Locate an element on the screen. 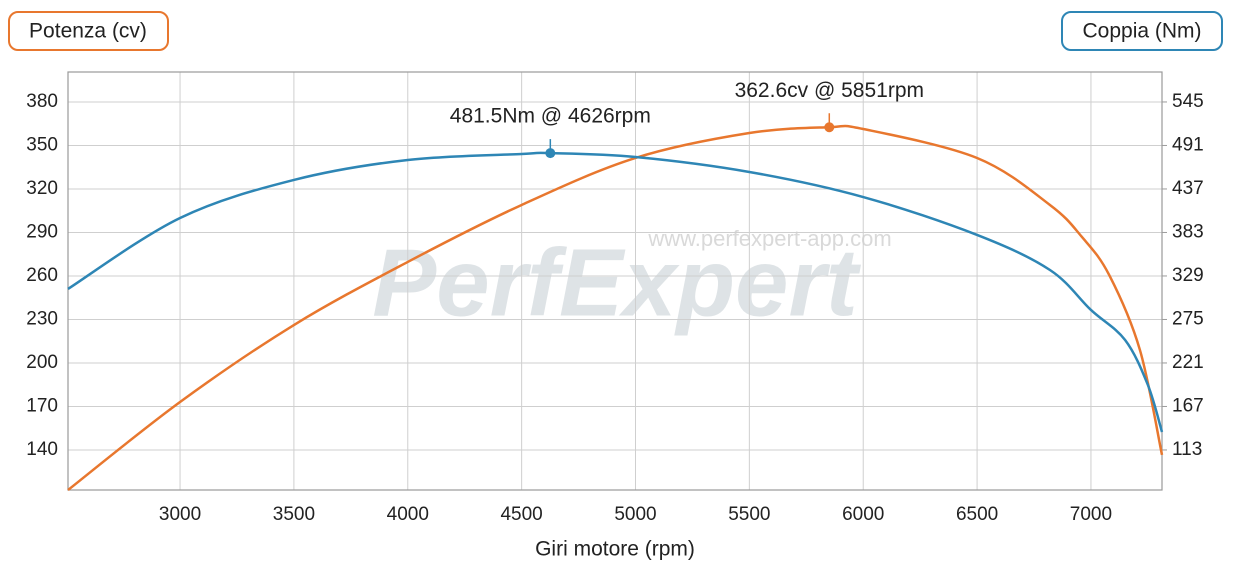  y2-tick-label: 437 is located at coordinates (1188, 188).